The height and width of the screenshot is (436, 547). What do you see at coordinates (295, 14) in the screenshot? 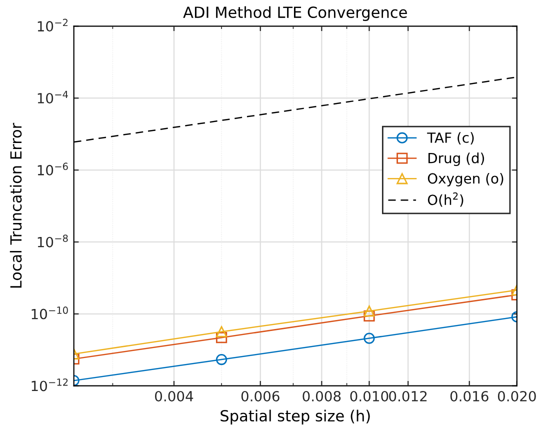
I see `chart-title: ADI Method LTE Convergence` at bounding box center [295, 14].